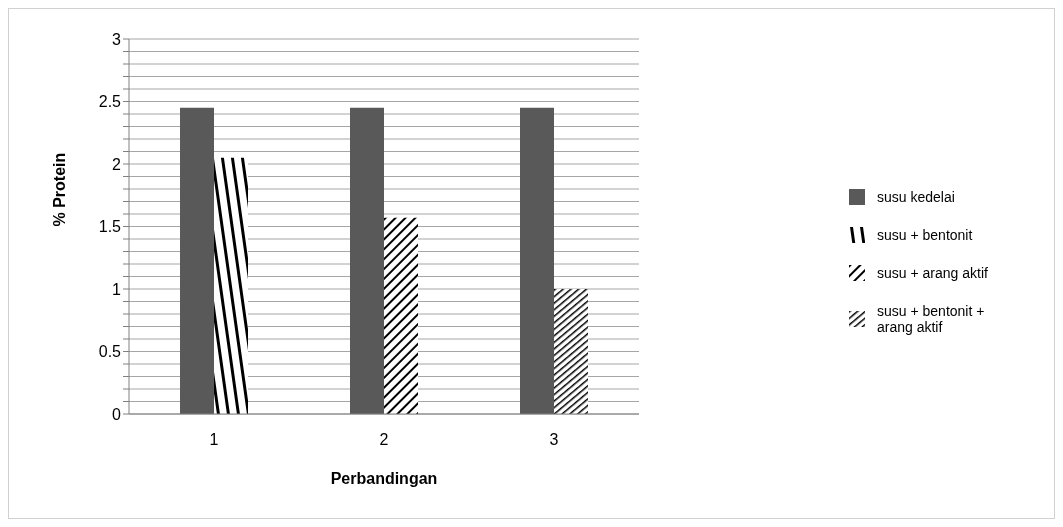 The image size is (1063, 527). What do you see at coordinates (110, 102) in the screenshot?
I see `y-tick-label: 2.5` at bounding box center [110, 102].